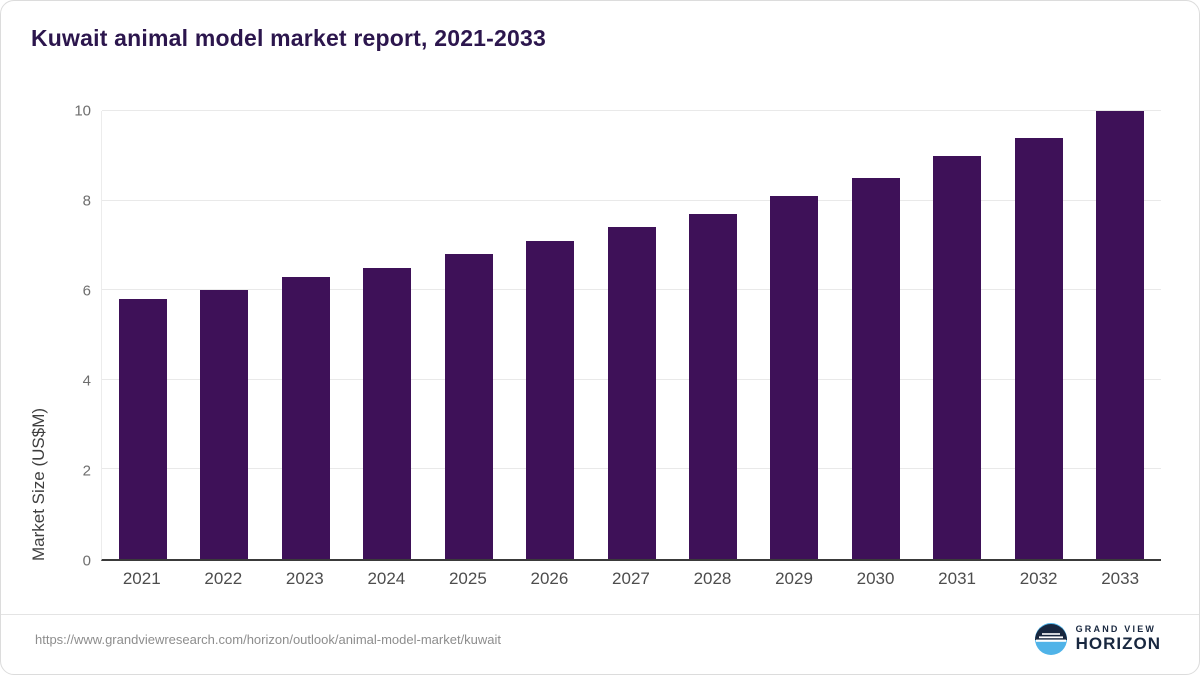 The width and height of the screenshot is (1200, 675). What do you see at coordinates (794, 377) in the screenshot?
I see `bar-2029` at bounding box center [794, 377].